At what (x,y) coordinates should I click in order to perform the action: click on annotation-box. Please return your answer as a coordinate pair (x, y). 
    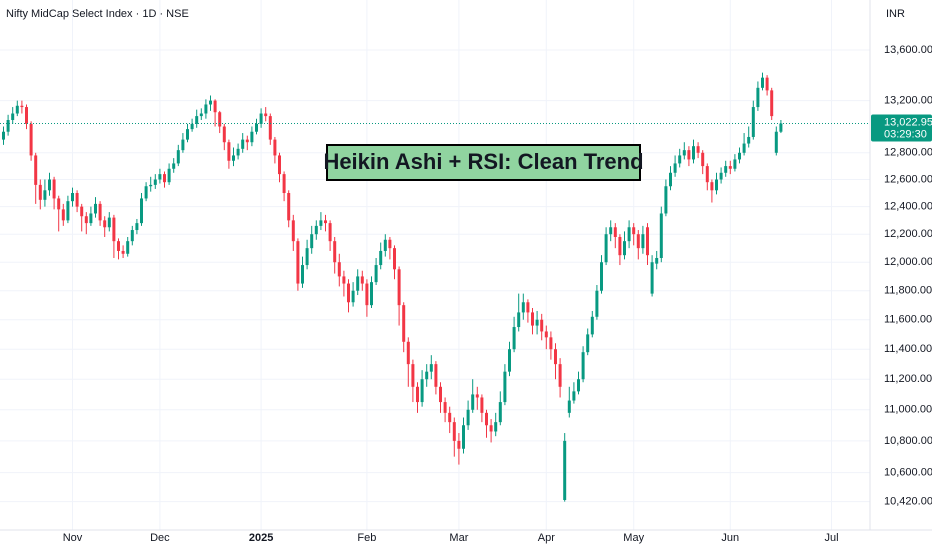
    Looking at the image, I should click on (483, 162).